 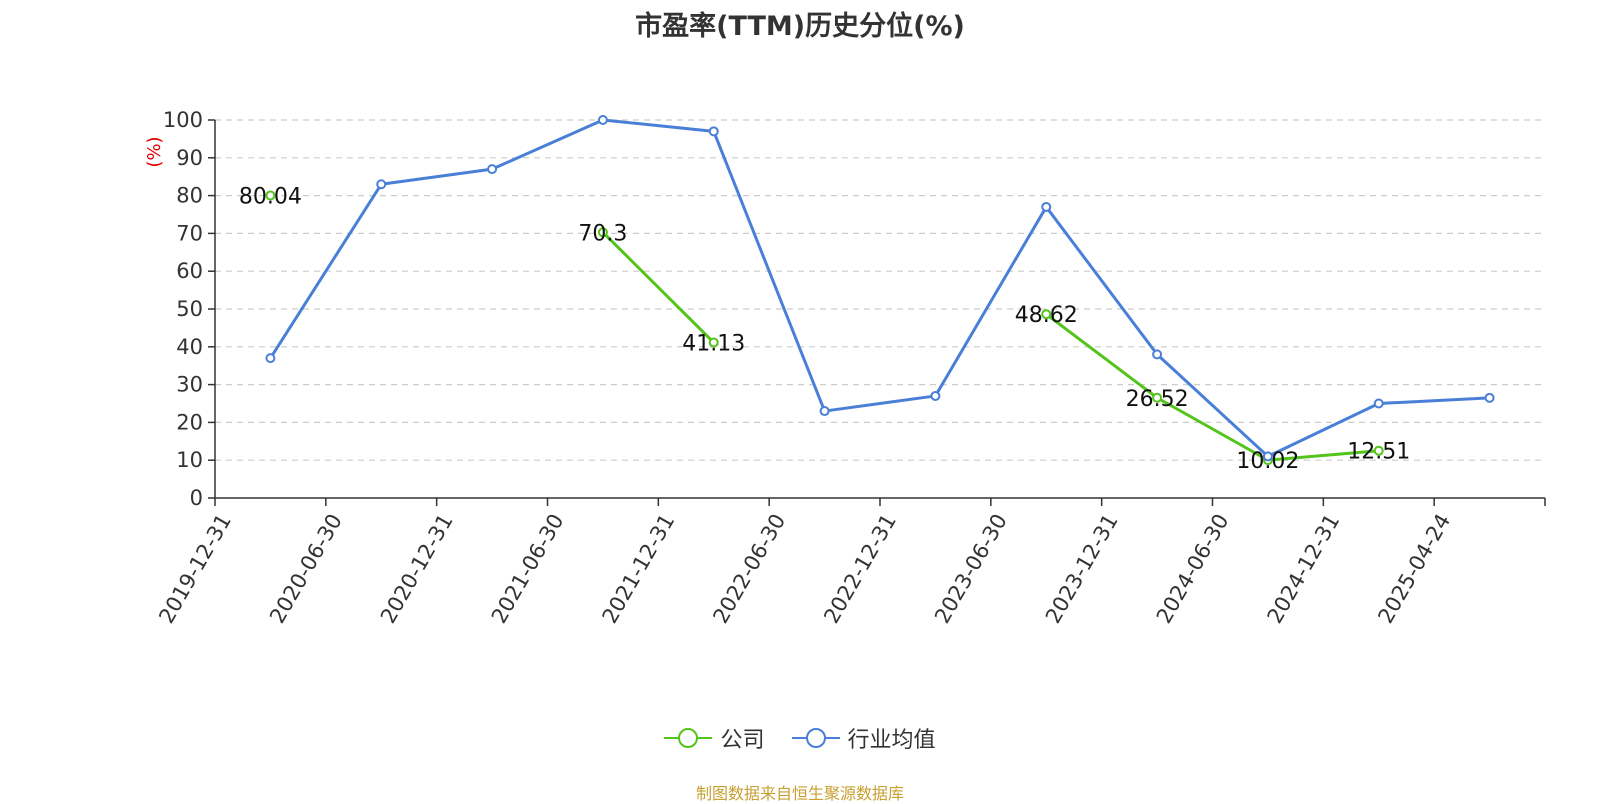 What do you see at coordinates (189, 347) in the screenshot?
I see `y-tick-label: 40` at bounding box center [189, 347].